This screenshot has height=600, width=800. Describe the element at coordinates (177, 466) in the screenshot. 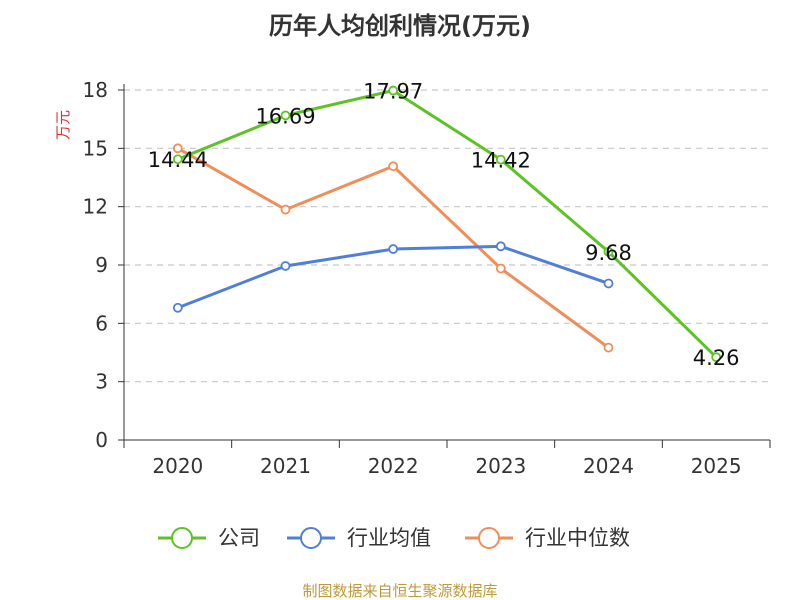

I see `x-tick-label: 2020` at that location.